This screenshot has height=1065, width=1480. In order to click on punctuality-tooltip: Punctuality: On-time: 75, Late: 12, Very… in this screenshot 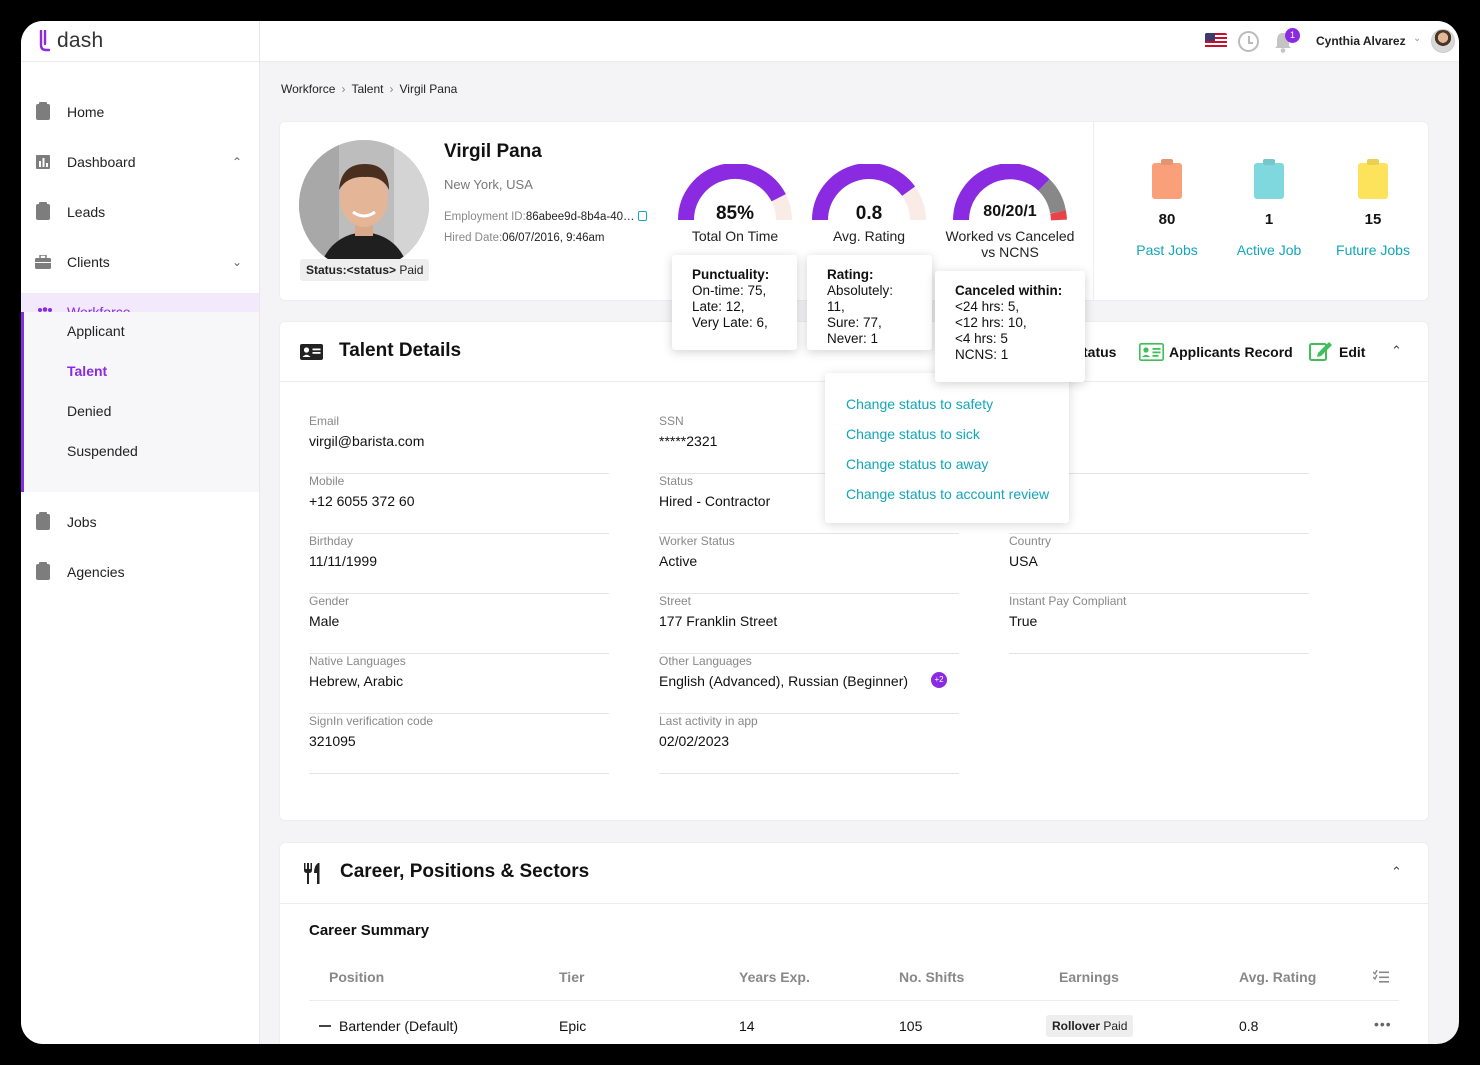, I will do `click(734, 302)`.